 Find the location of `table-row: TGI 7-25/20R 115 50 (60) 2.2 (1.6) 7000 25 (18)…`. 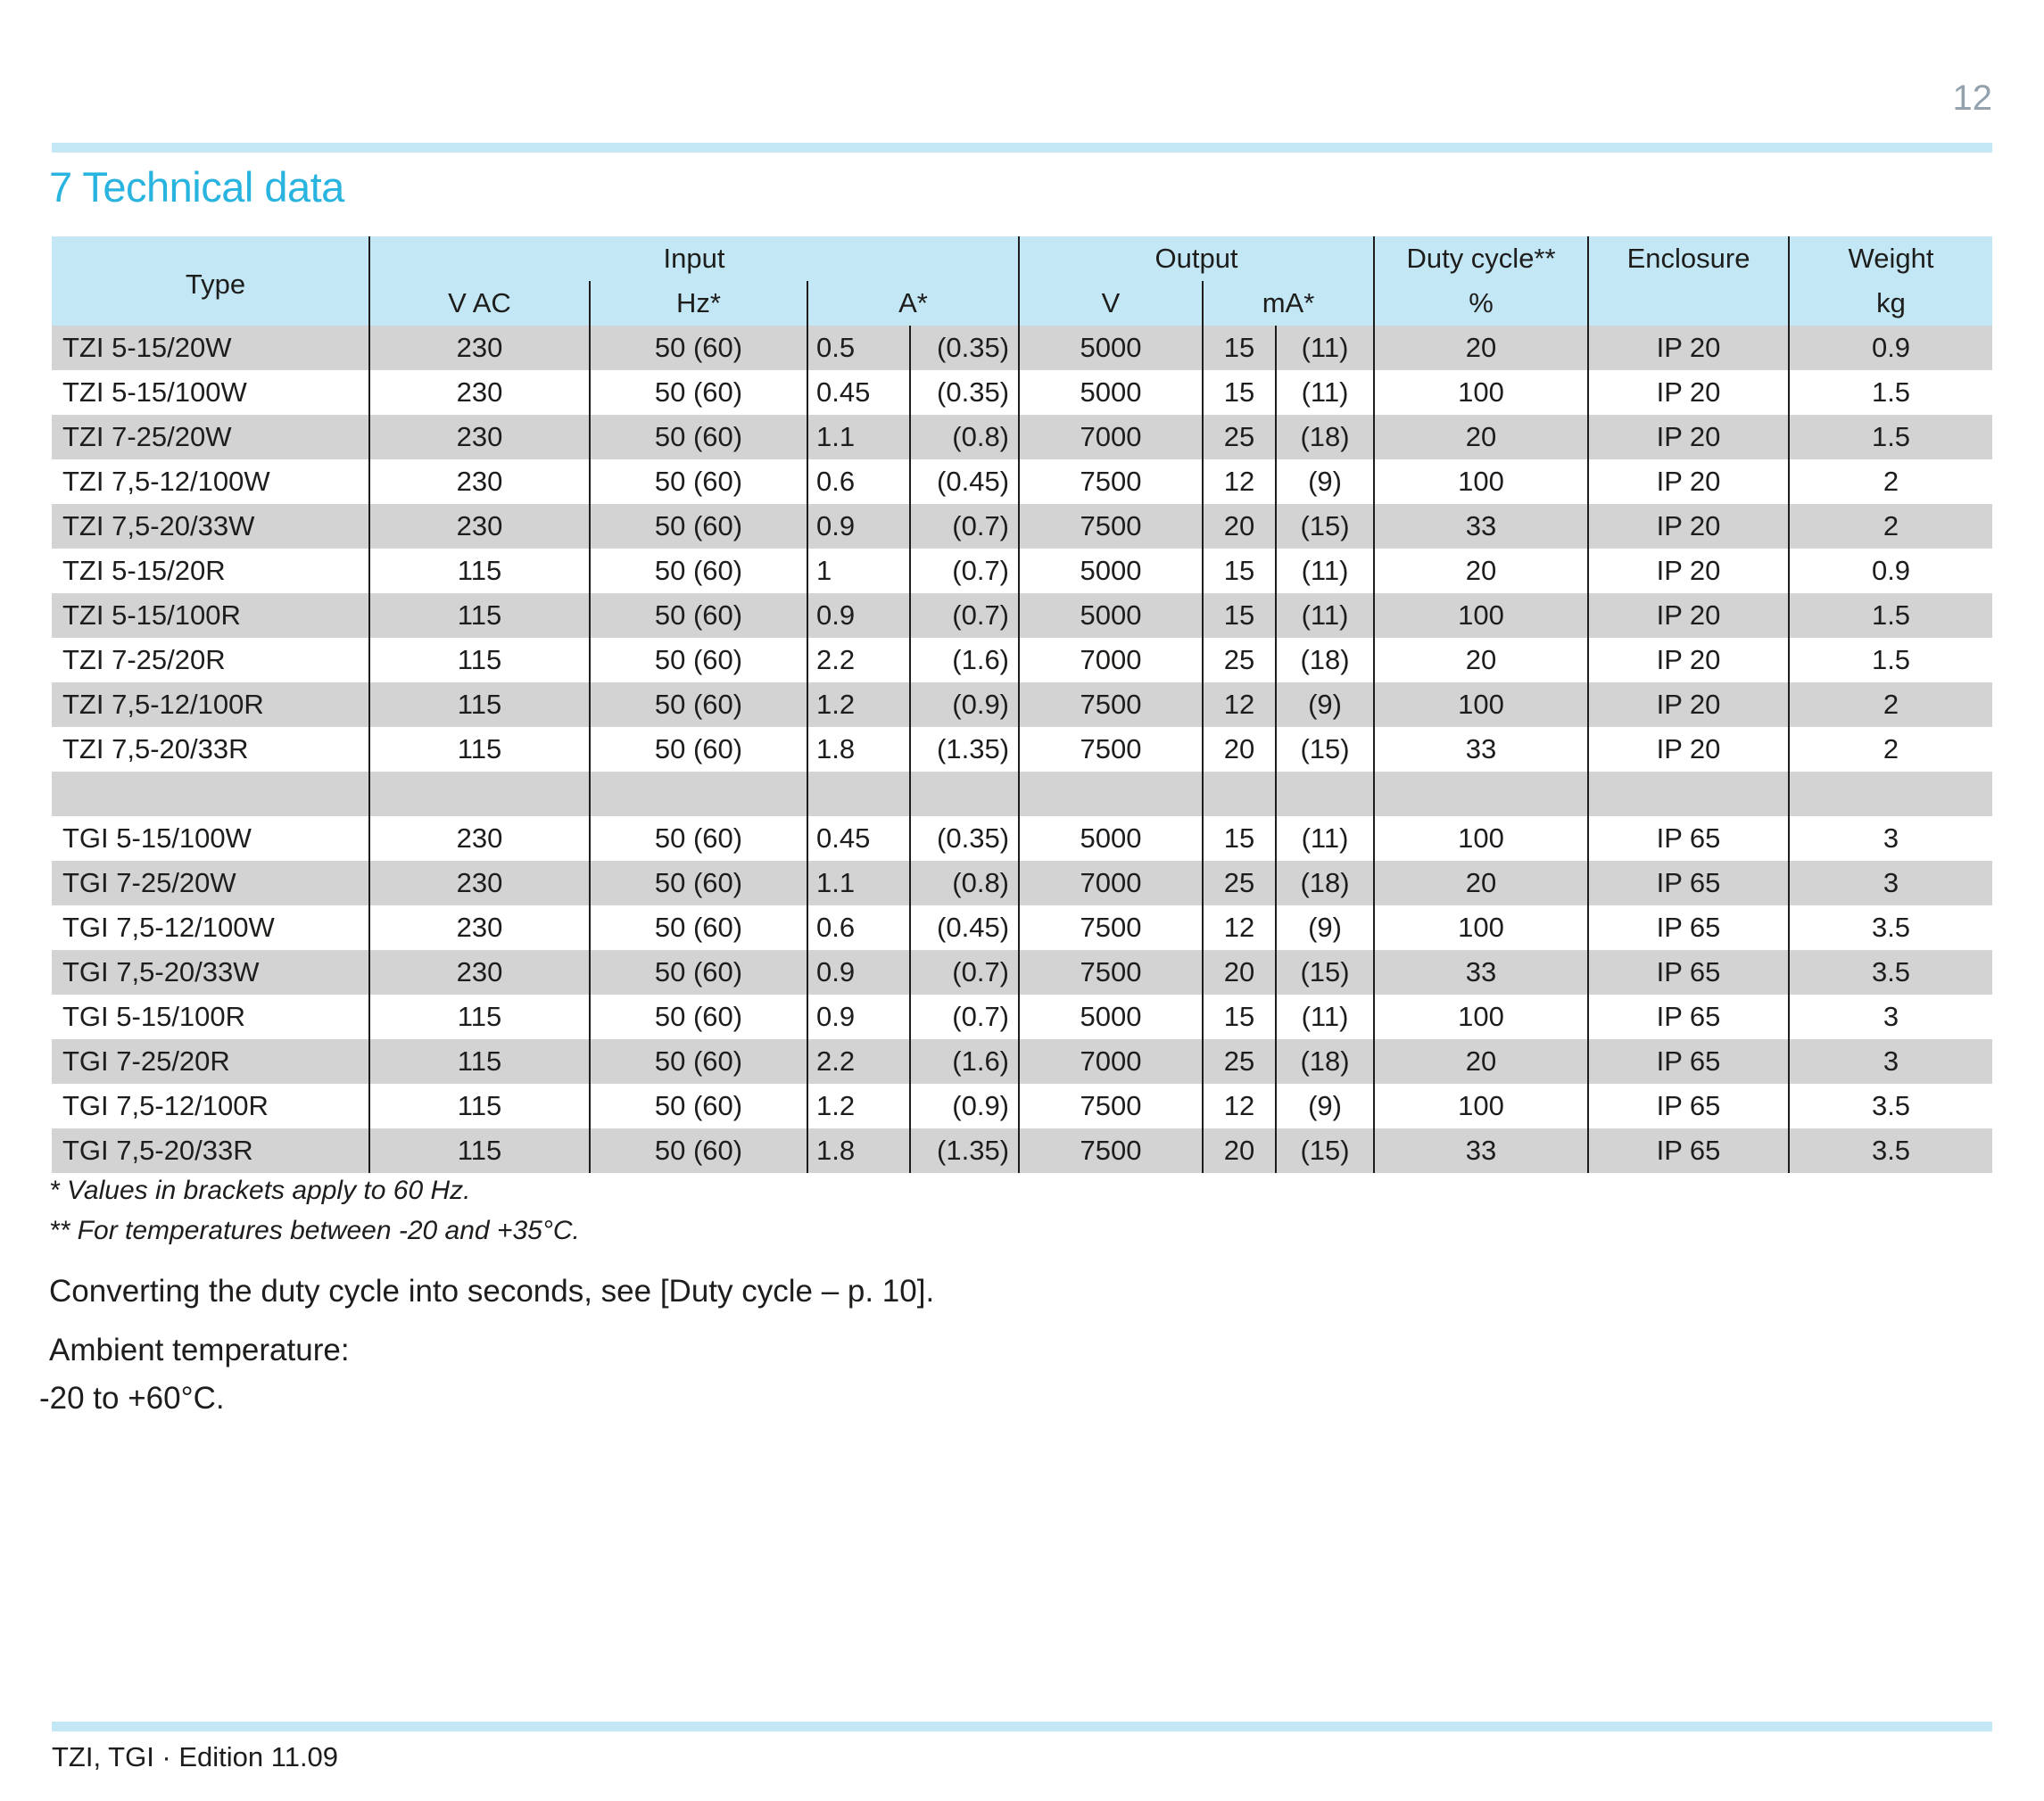

table-row: TGI 7-25/20R 115 50 (60) 2.2 (1.6) 7000 25 (18)… is located at coordinates (1022, 1061).